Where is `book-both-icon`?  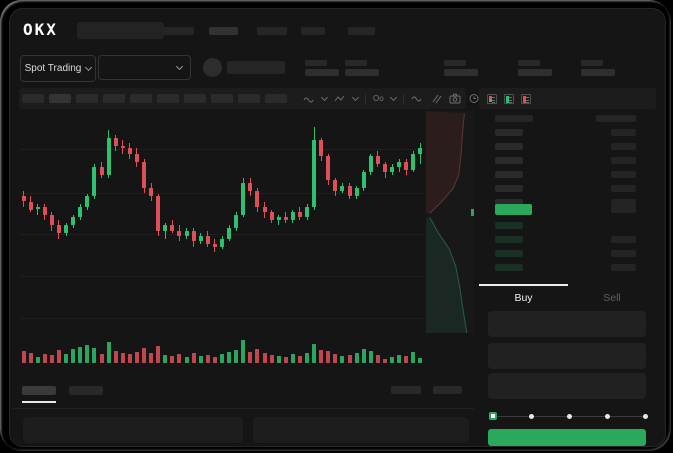 book-both-icon is located at coordinates (492, 98).